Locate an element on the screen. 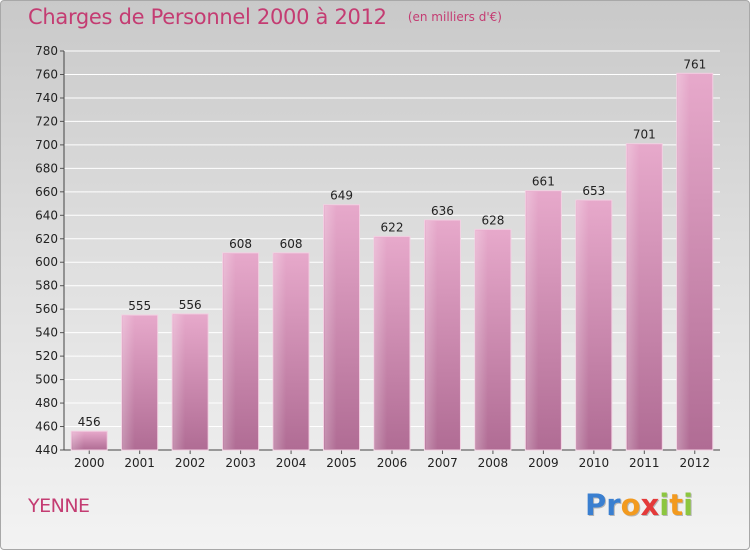 The width and height of the screenshot is (750, 550). place-name: YENNE is located at coordinates (59, 506).